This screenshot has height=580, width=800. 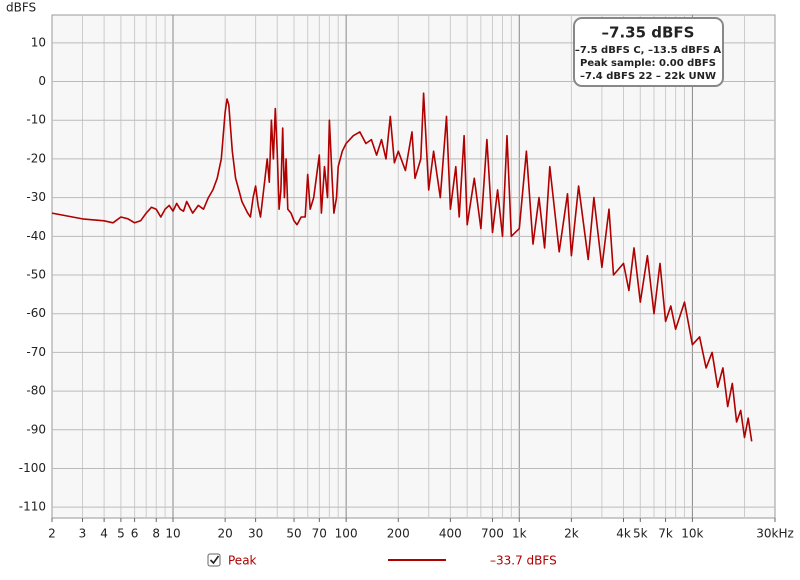 What do you see at coordinates (255, 534) in the screenshot?
I see `x-tick-label: 30` at bounding box center [255, 534].